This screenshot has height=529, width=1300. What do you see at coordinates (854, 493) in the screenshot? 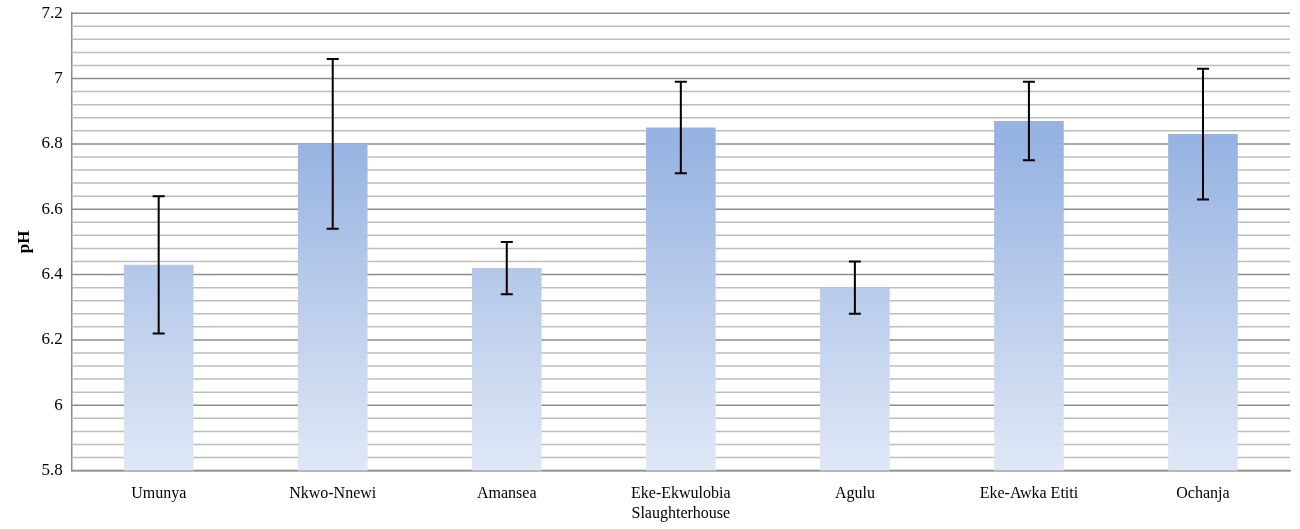
I see `x-tick-label: Agulu` at bounding box center [854, 493].